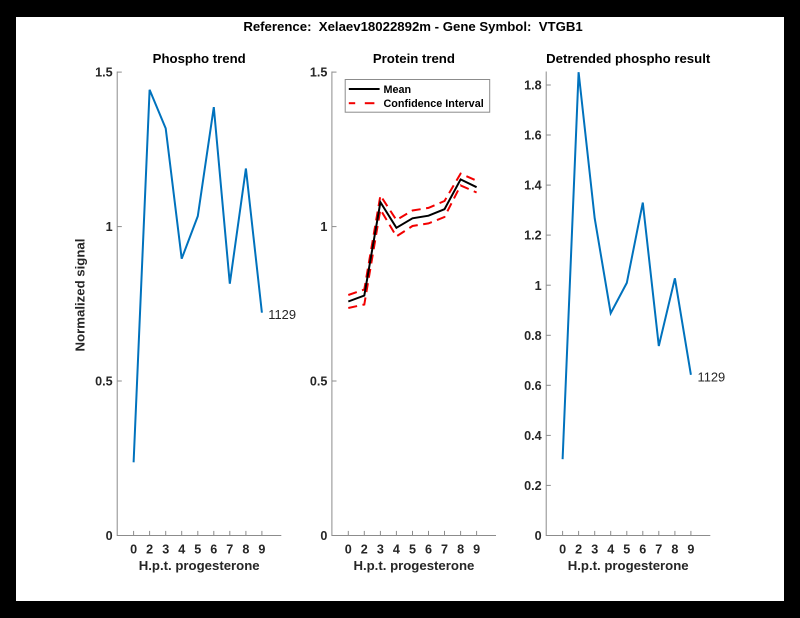 The width and height of the screenshot is (800, 618). Describe the element at coordinates (414, 58) in the screenshot. I see `svg-text: Protein trend` at that location.